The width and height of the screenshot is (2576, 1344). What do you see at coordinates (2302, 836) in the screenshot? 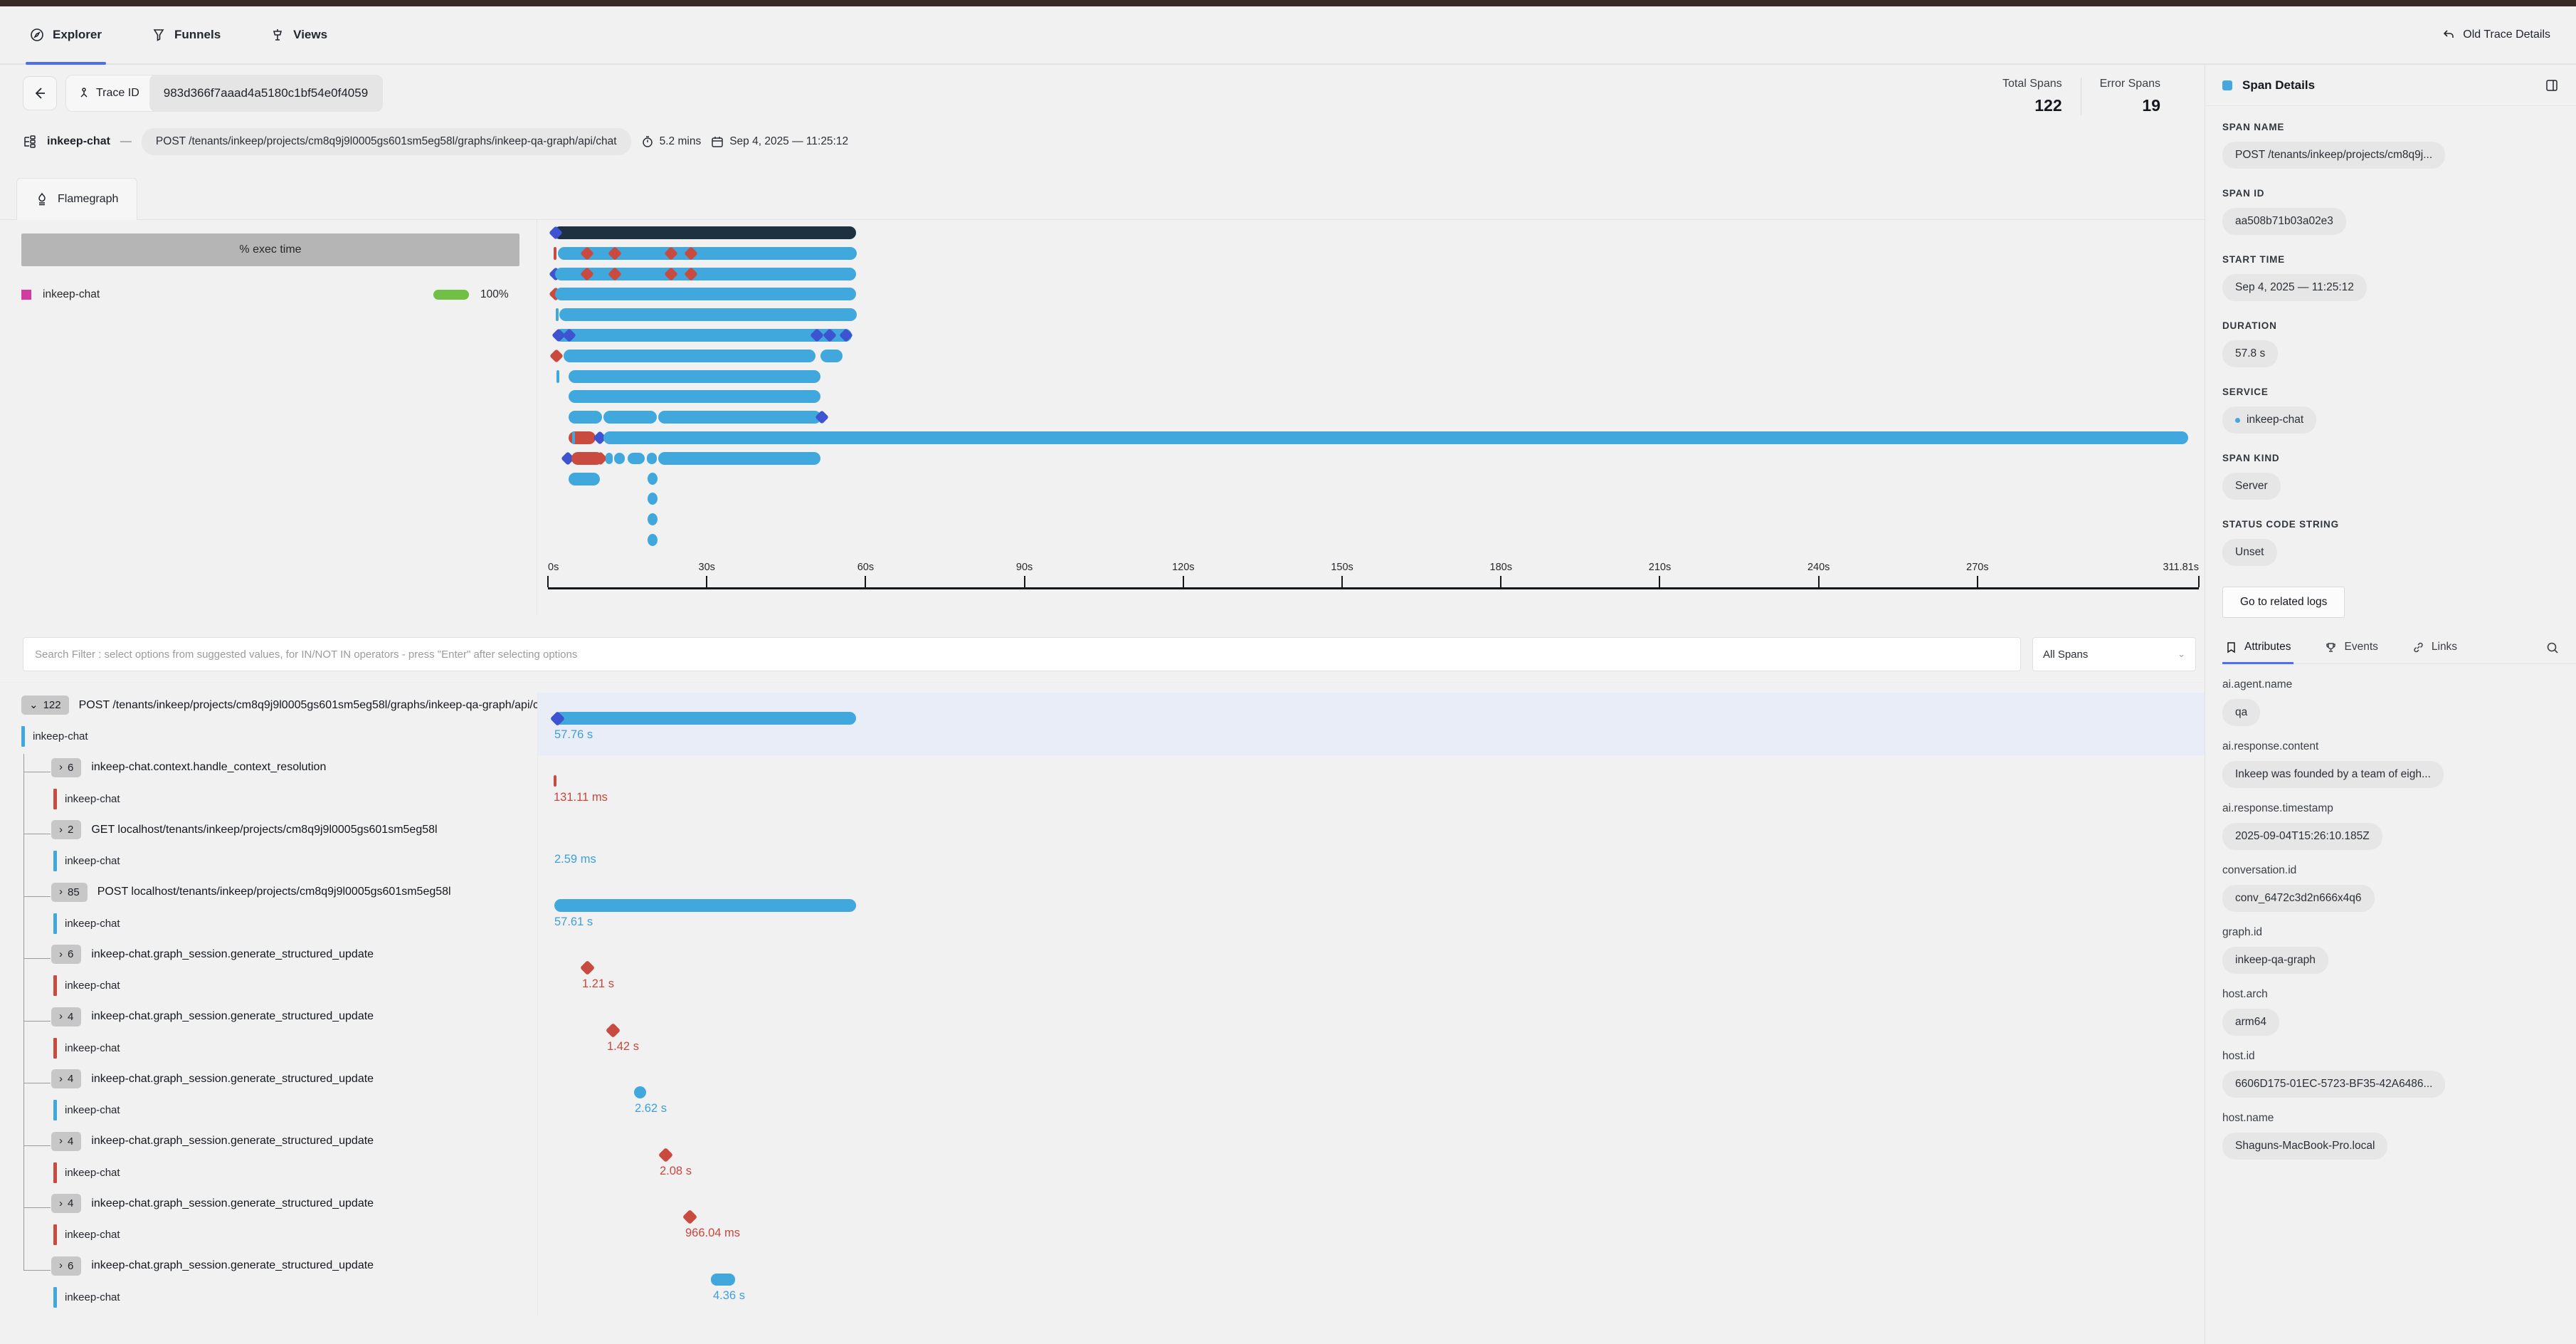
I see `attribute-value-pill: 2025-09-04T15:26:10.185Z` at bounding box center [2302, 836].